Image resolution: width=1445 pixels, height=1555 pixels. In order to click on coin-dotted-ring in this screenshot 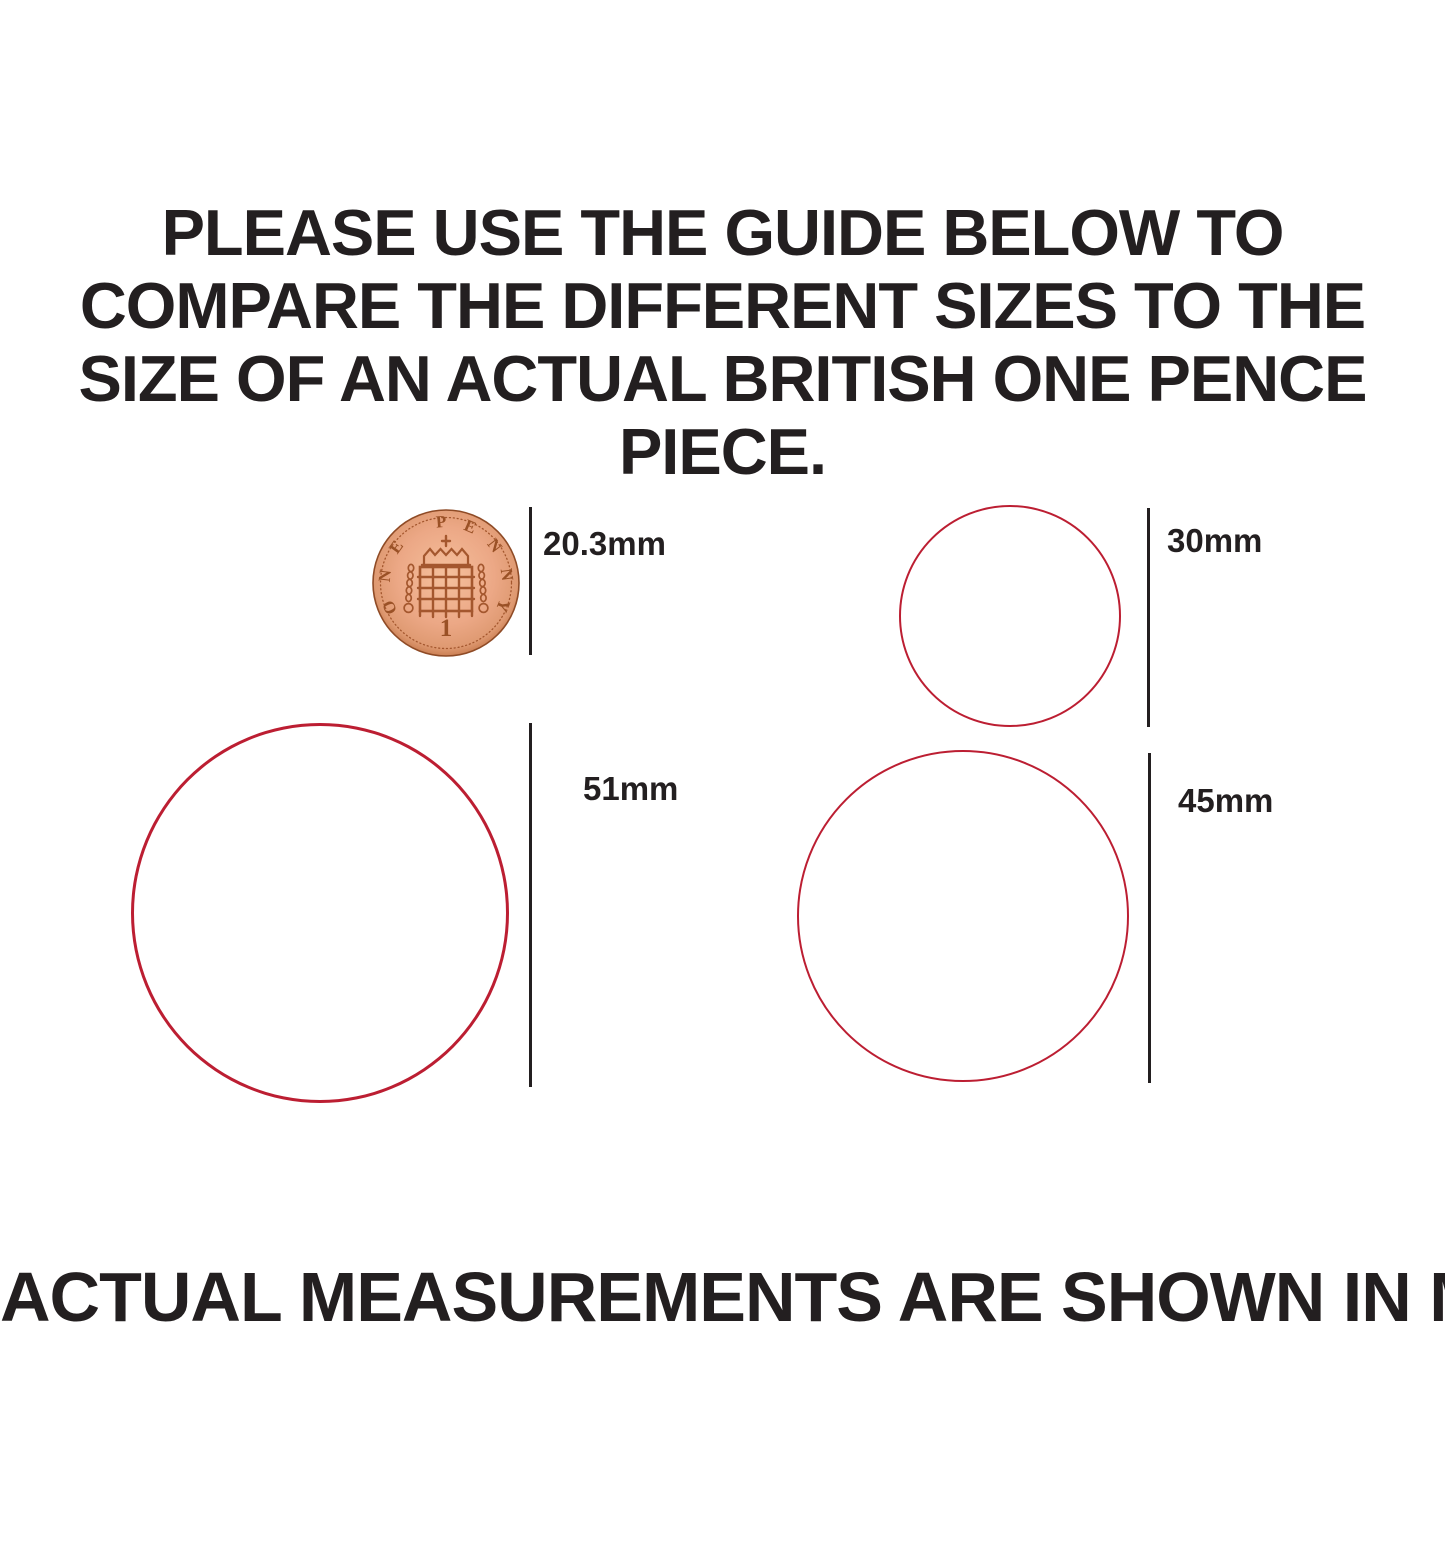, I will do `click(446, 583)`.